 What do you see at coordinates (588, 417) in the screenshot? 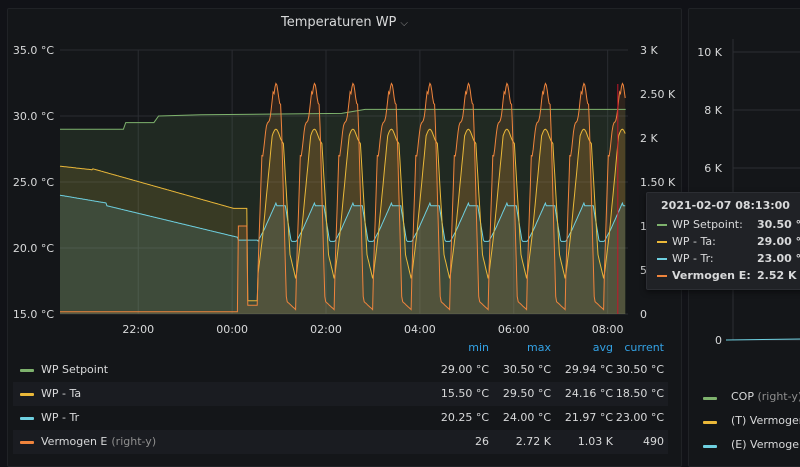
I see `legend-avg: 21.97 °C` at bounding box center [588, 417].